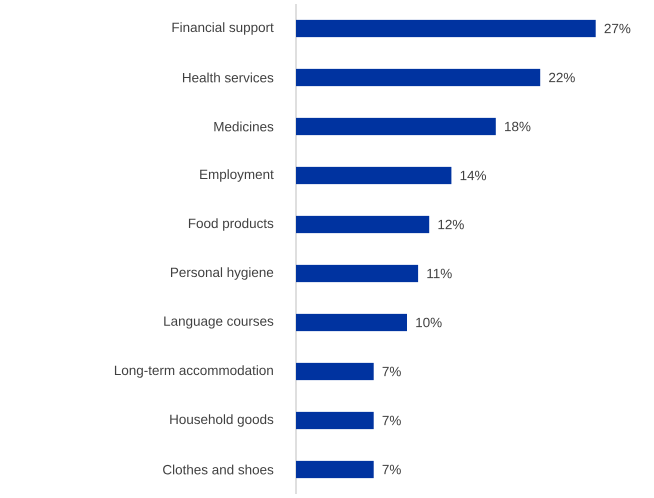  What do you see at coordinates (562, 77) in the screenshot?
I see `data-label: 22%` at bounding box center [562, 77].